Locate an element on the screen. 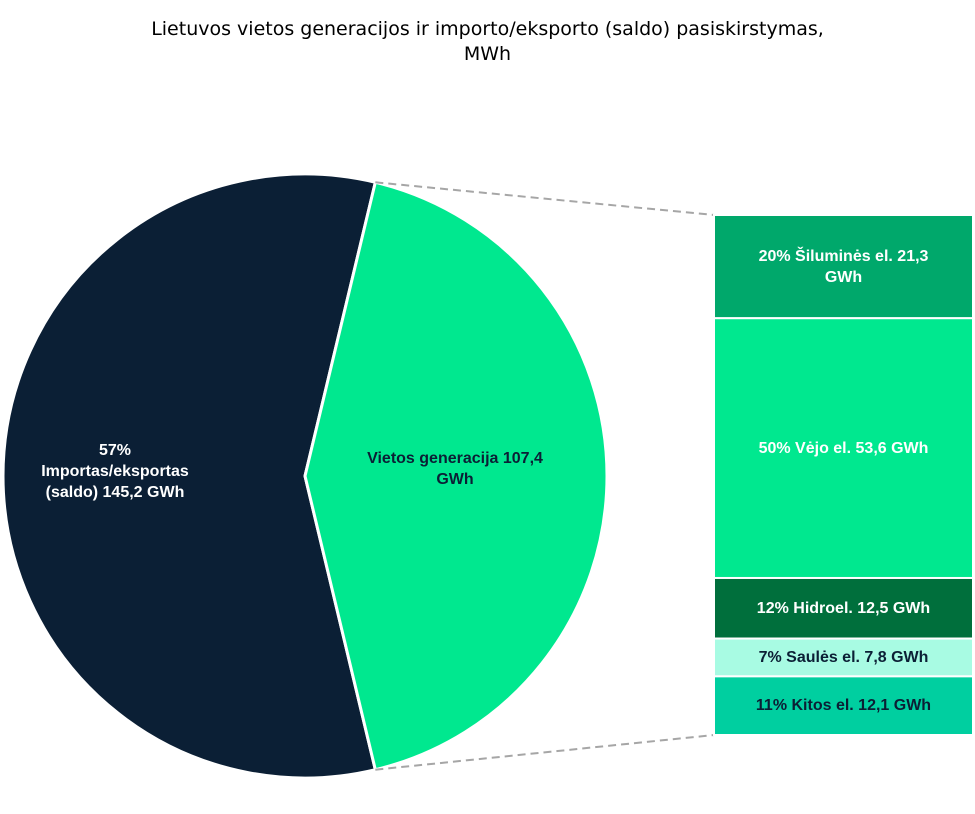 The height and width of the screenshot is (814, 975). slice-label-local-line1: Vietos generacija 107,4 is located at coordinates (455, 458).